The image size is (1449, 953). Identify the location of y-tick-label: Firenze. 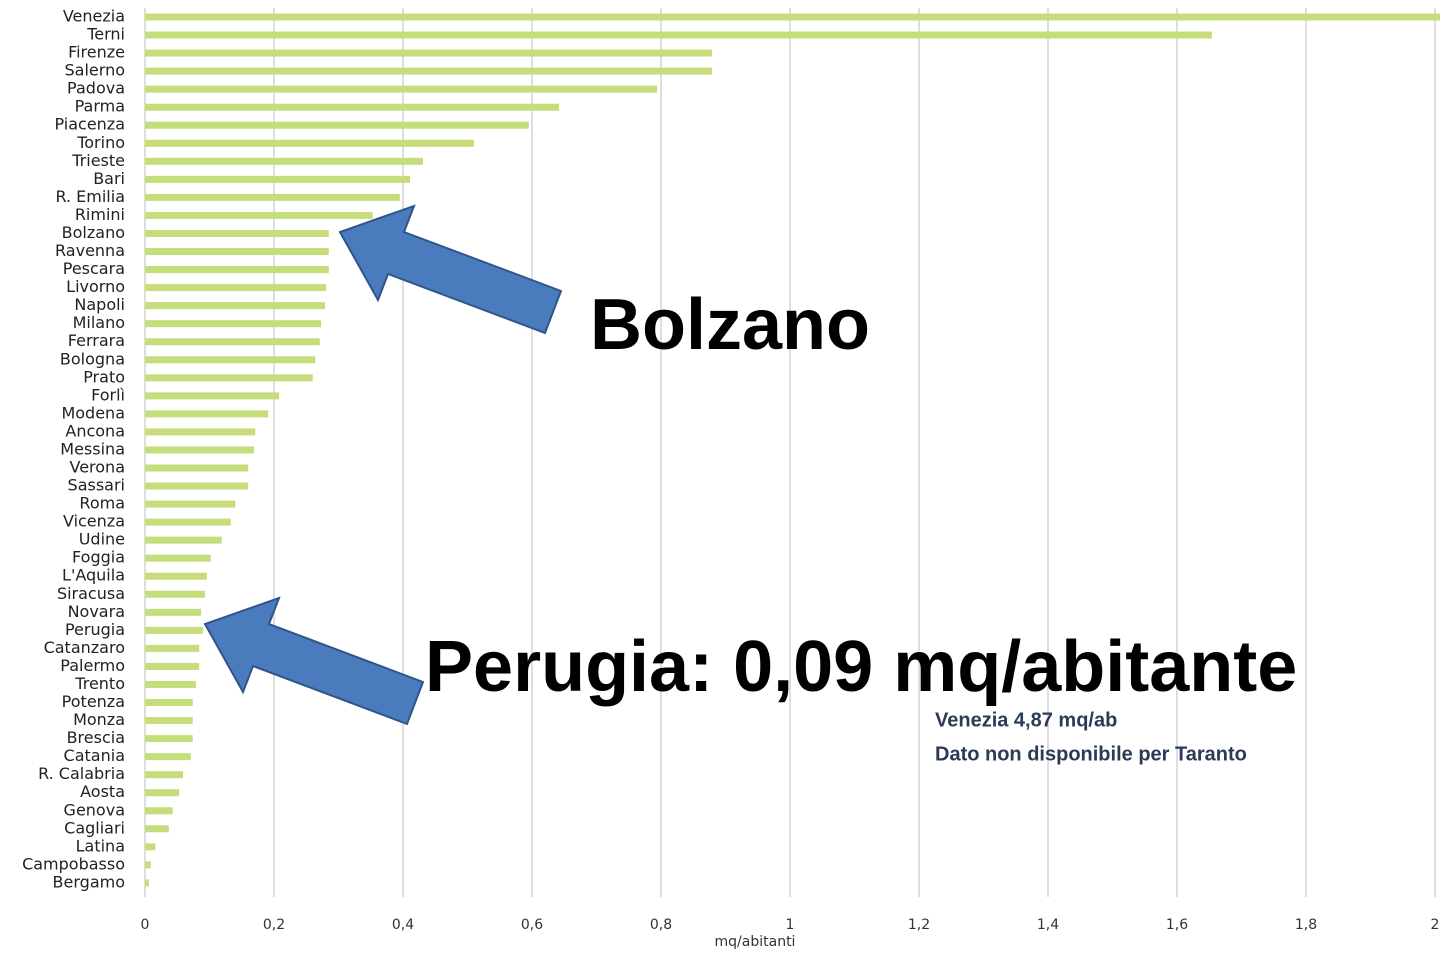
(96, 52).